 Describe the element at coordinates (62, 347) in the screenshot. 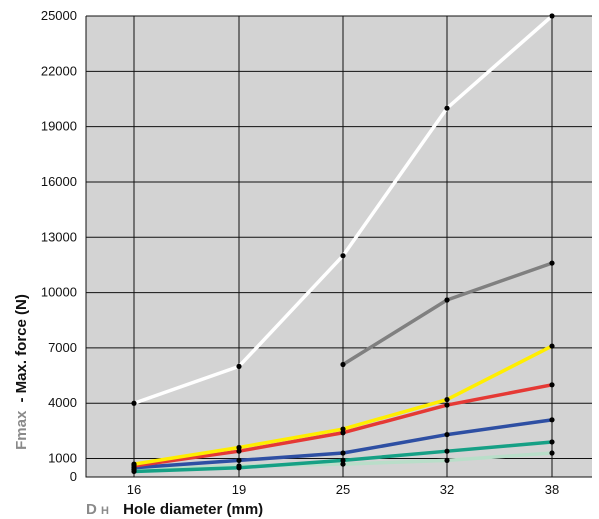

I see `y-tick-label: 7000` at that location.